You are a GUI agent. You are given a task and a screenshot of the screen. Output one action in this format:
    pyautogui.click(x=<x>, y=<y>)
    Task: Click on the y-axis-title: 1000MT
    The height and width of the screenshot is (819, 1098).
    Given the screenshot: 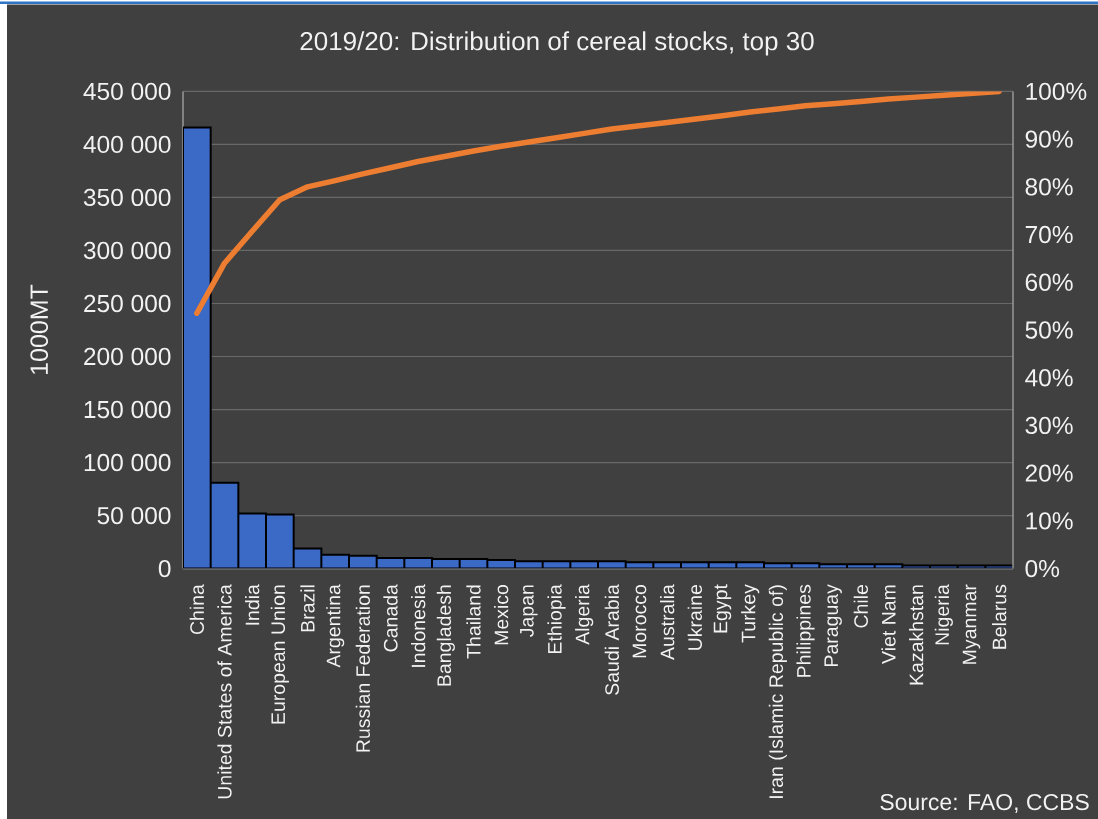 What is the action you would take?
    pyautogui.click(x=39, y=329)
    